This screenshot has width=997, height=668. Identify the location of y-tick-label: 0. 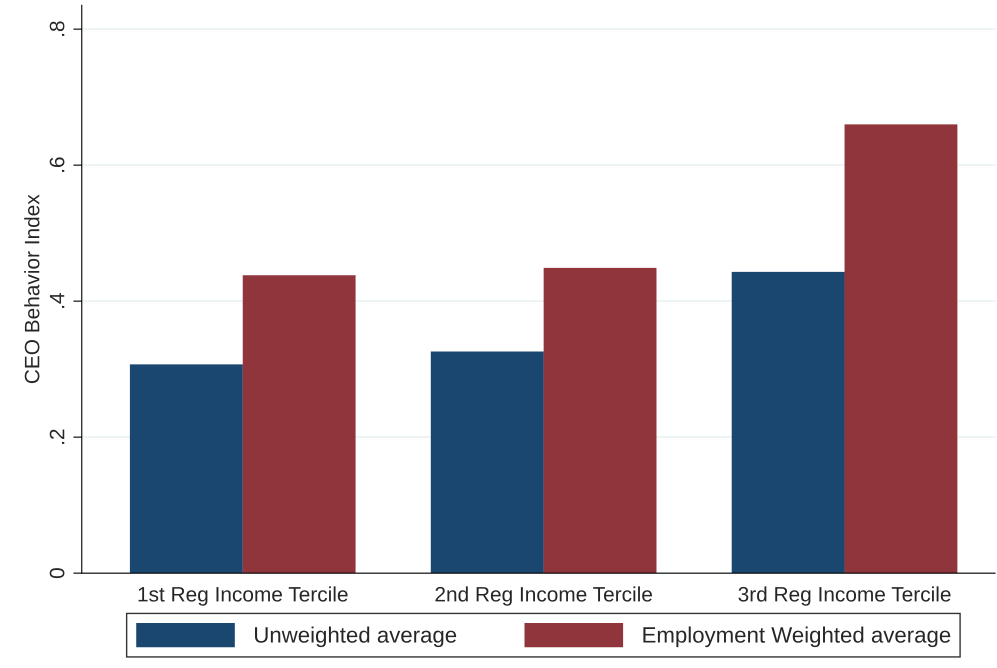
(57, 573).